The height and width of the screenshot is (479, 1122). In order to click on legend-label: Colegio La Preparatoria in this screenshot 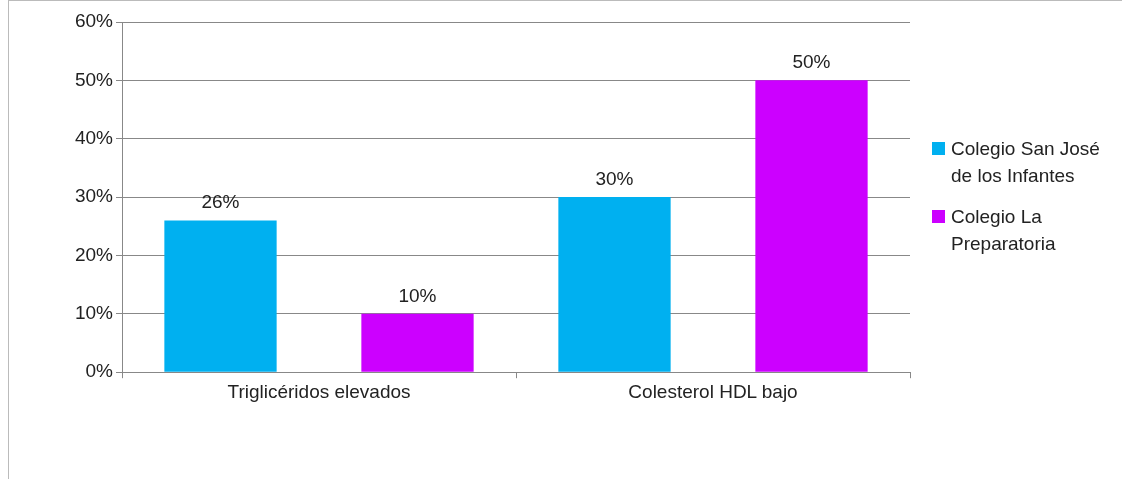, I will do `click(1004, 230)`.